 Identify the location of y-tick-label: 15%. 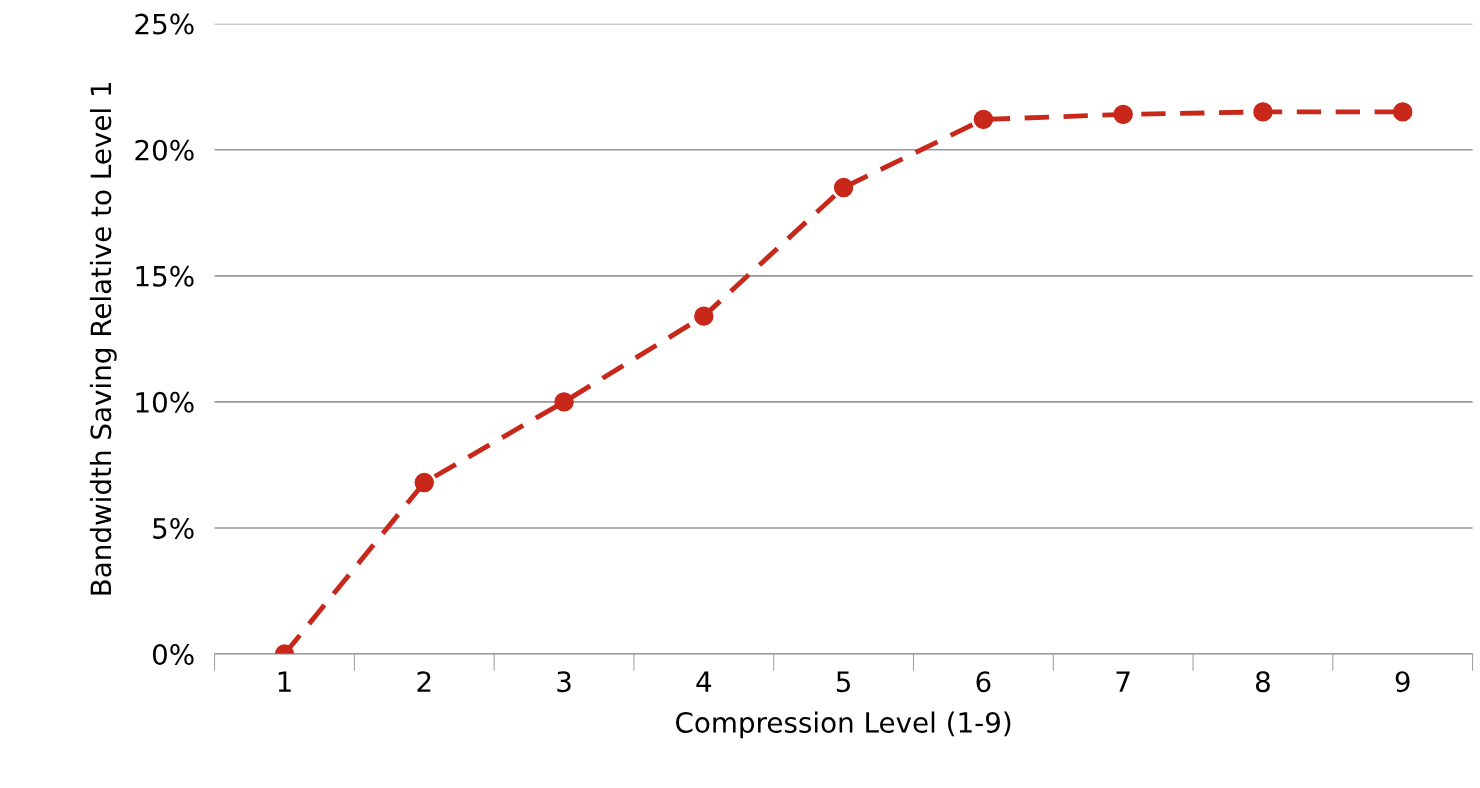
(165, 276).